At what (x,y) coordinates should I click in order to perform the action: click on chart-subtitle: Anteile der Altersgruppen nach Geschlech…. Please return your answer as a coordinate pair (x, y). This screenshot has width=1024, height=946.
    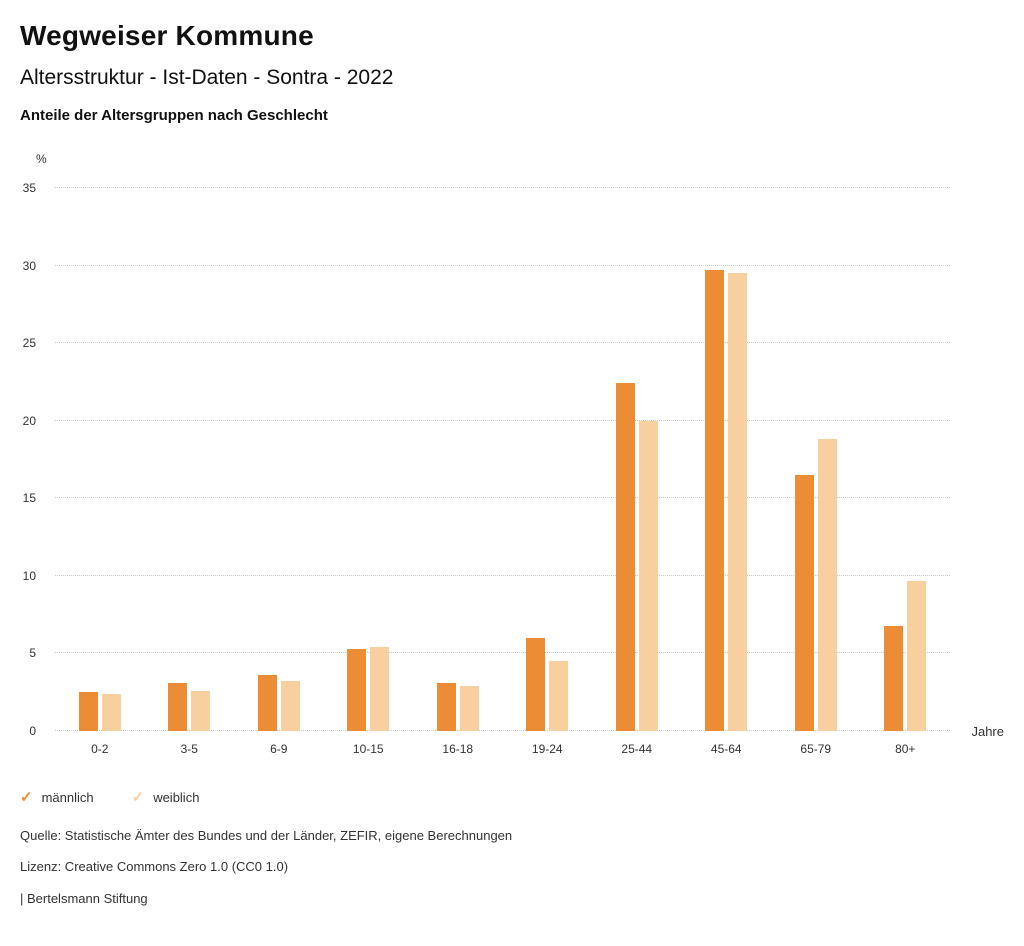
    Looking at the image, I should click on (174, 115).